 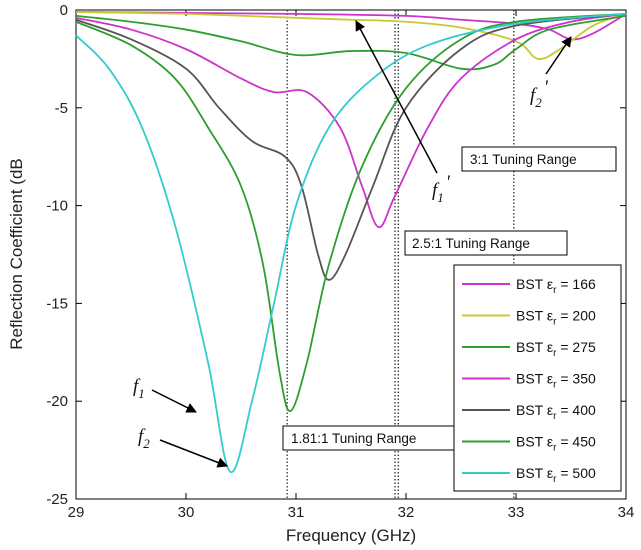 What do you see at coordinates (296, 512) in the screenshot?
I see `x-tick-label: 31` at bounding box center [296, 512].